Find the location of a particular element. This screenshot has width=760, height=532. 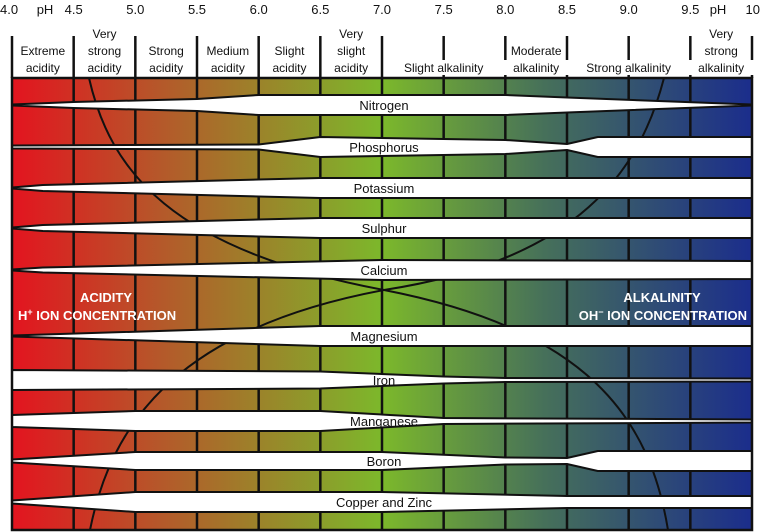

nutrient-label: Manganese is located at coordinates (384, 421).